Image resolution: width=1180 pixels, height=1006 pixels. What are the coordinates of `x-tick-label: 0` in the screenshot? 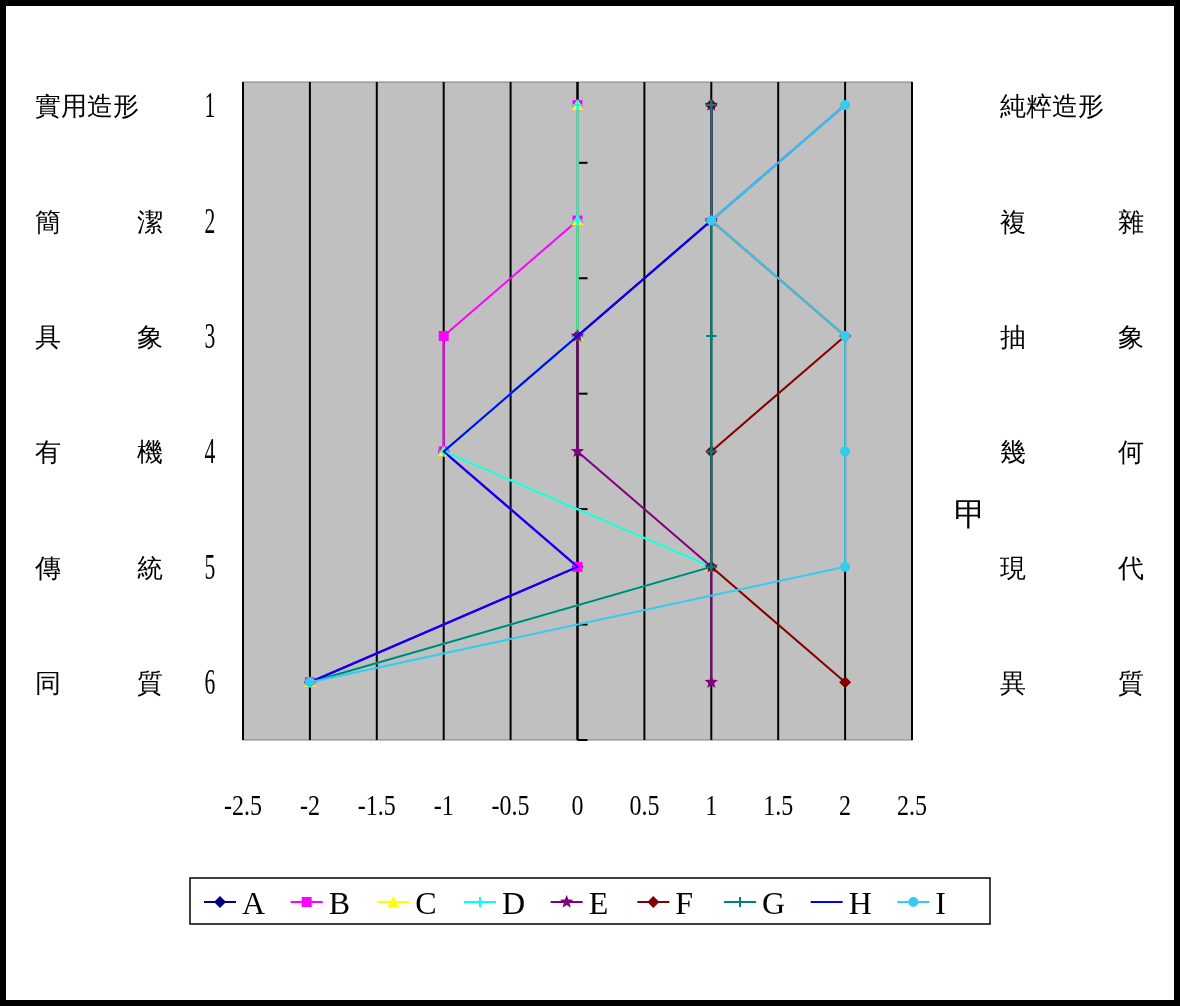 It's located at (577, 805).